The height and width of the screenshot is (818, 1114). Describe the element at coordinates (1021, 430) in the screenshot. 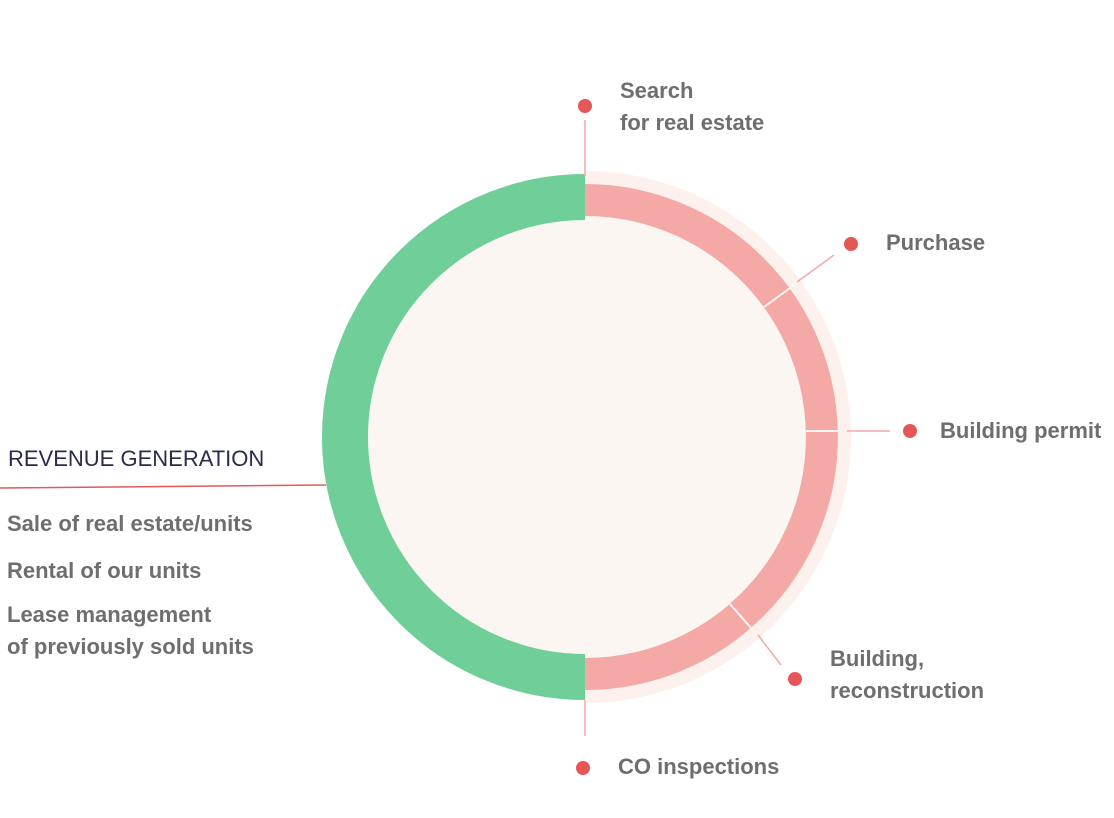

I see `step-label: Building permit` at that location.